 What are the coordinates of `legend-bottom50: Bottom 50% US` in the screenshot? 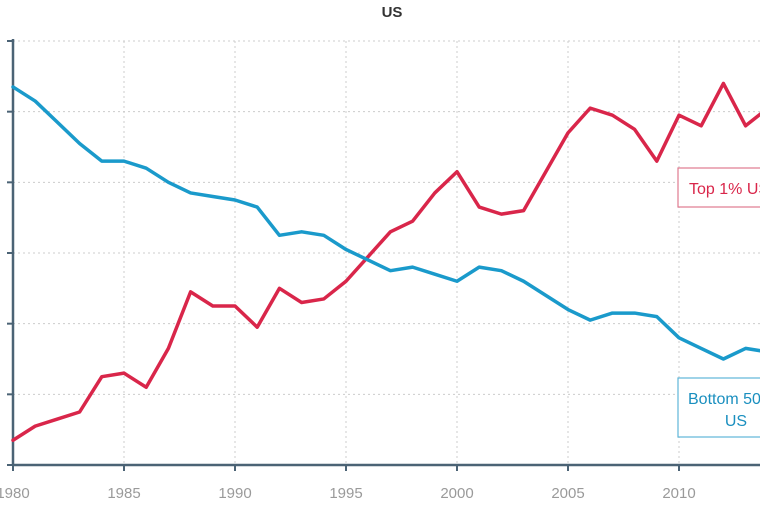 It's located at (718, 407).